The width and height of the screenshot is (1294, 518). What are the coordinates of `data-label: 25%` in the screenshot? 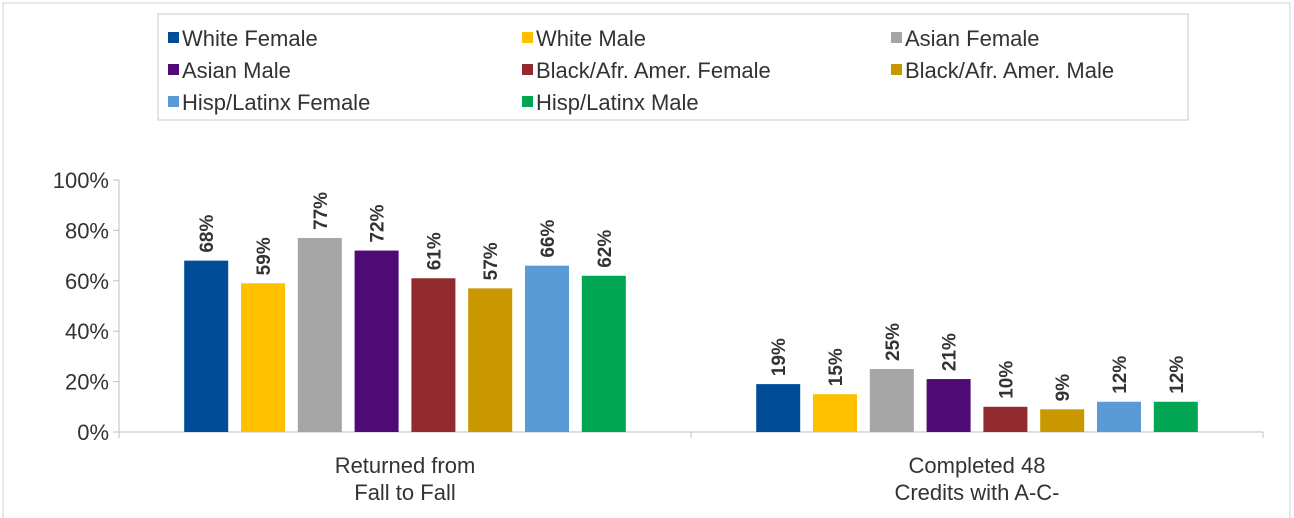 It's located at (893, 342).